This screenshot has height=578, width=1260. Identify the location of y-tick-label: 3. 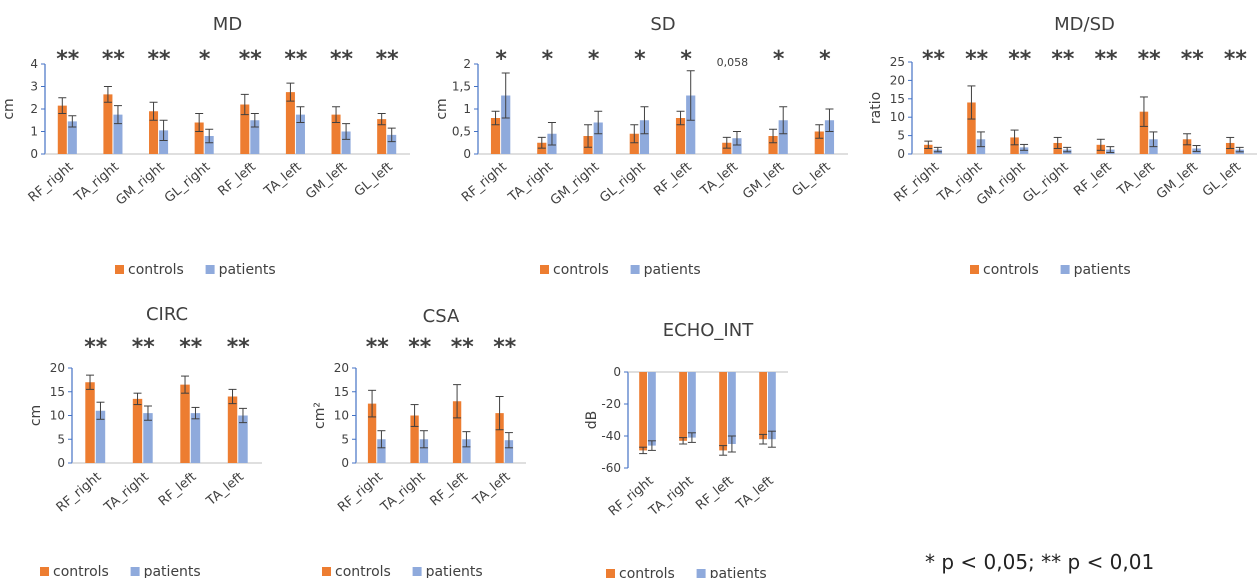
(34, 87).